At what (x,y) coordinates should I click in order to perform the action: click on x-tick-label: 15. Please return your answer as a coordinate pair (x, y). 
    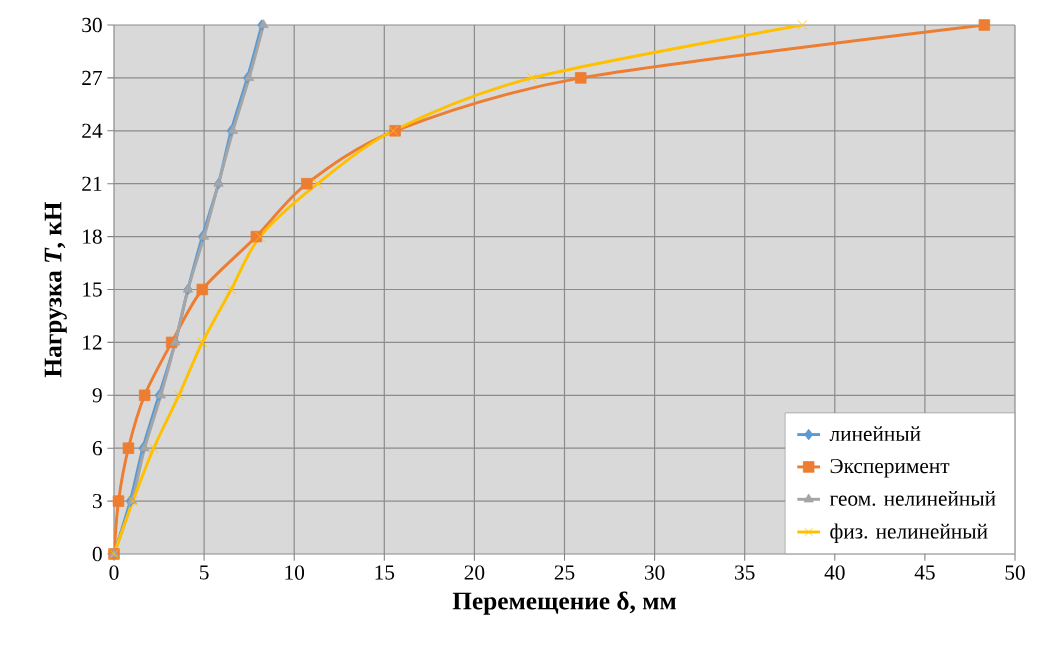
    Looking at the image, I should click on (385, 572).